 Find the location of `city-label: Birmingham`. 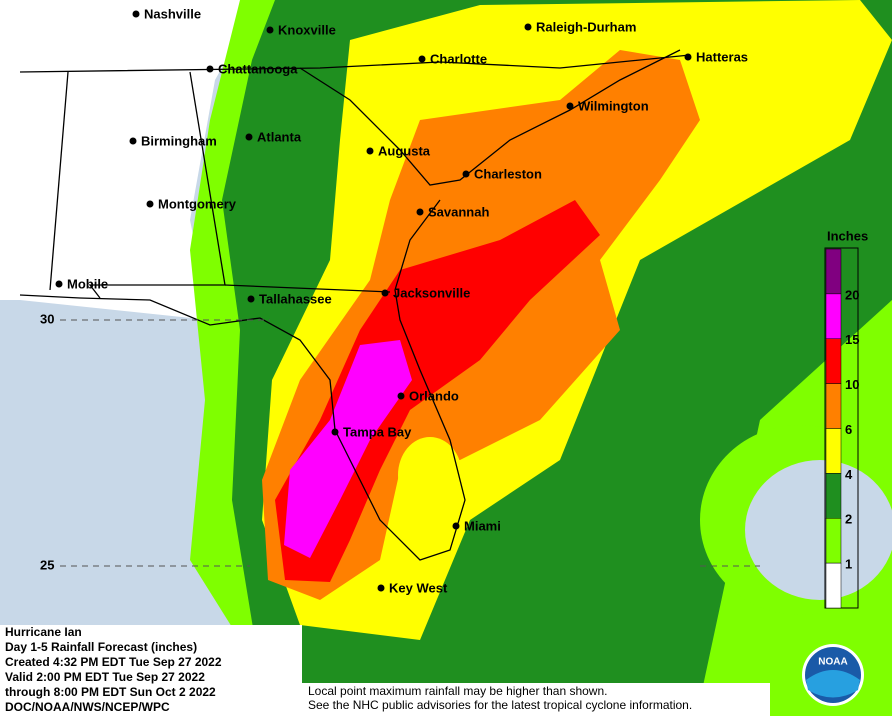

city-label: Birmingham is located at coordinates (179, 140).